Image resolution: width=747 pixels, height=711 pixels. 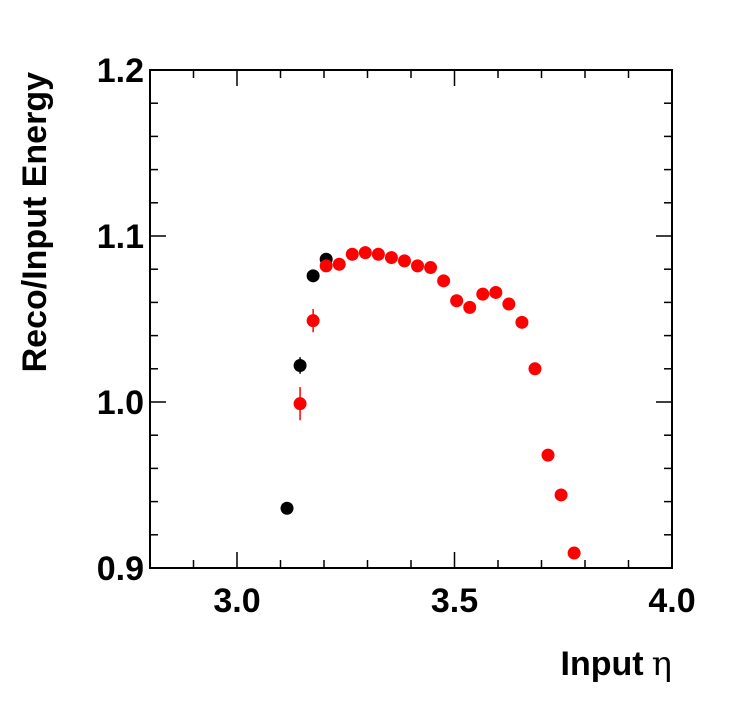 What do you see at coordinates (120, 403) in the screenshot?
I see `y-tick-label: 1.0` at bounding box center [120, 403].